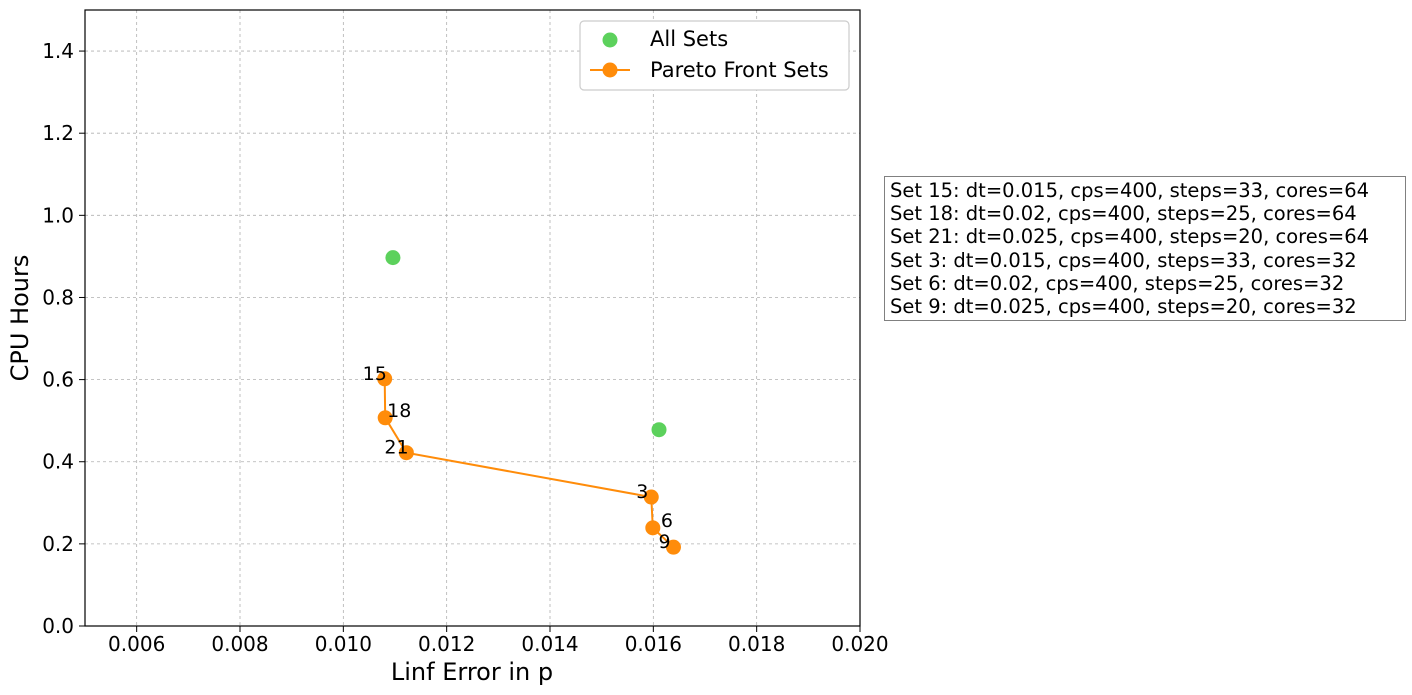 Image resolution: width=1412 pixels, height=695 pixels. I want to click on x-tick-label: 0.012, so click(446, 644).